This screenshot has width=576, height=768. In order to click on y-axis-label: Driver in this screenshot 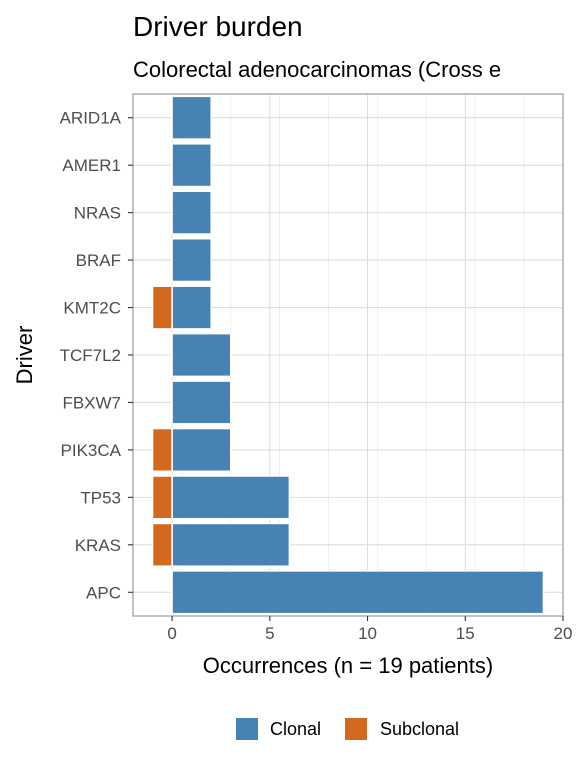, I will do `click(24, 355)`.